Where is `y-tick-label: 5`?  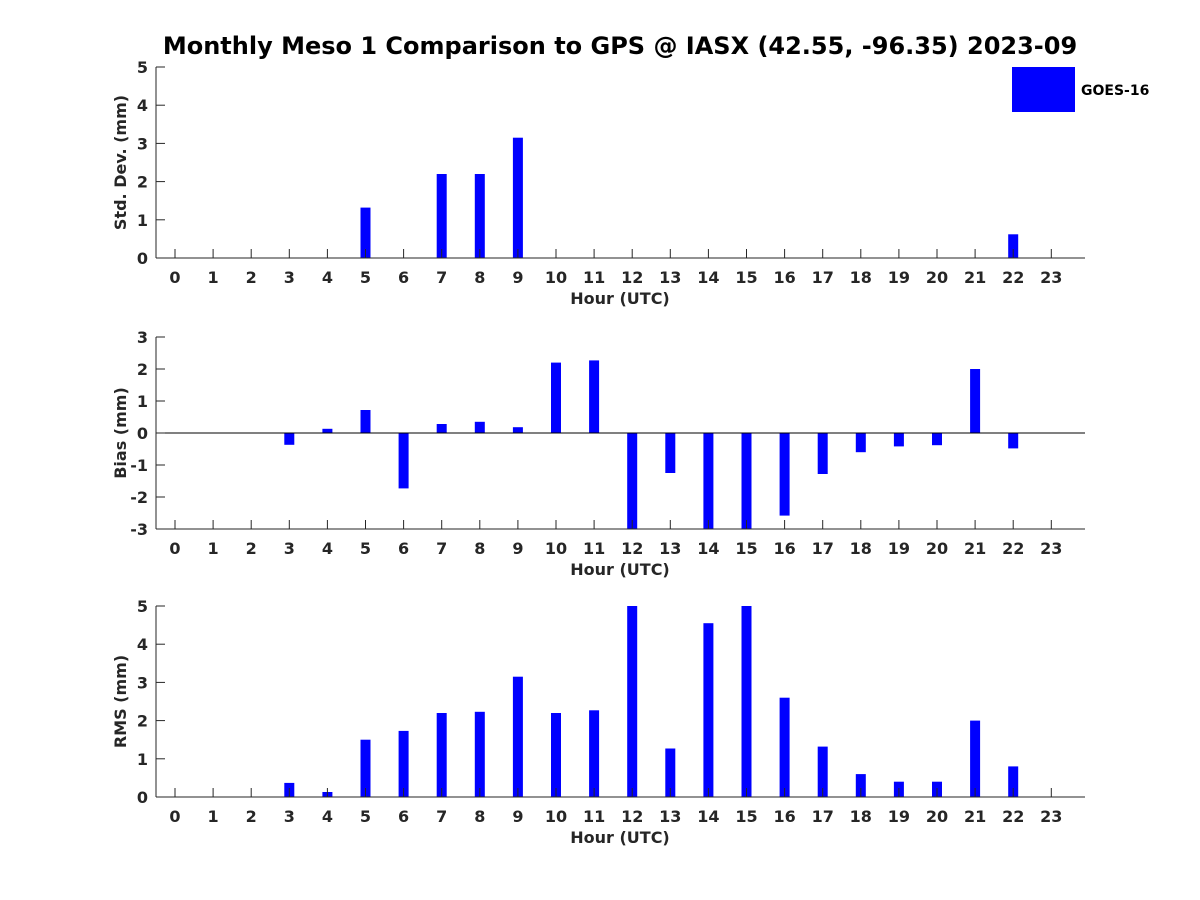
y-tick-label: 5 is located at coordinates (142, 67).